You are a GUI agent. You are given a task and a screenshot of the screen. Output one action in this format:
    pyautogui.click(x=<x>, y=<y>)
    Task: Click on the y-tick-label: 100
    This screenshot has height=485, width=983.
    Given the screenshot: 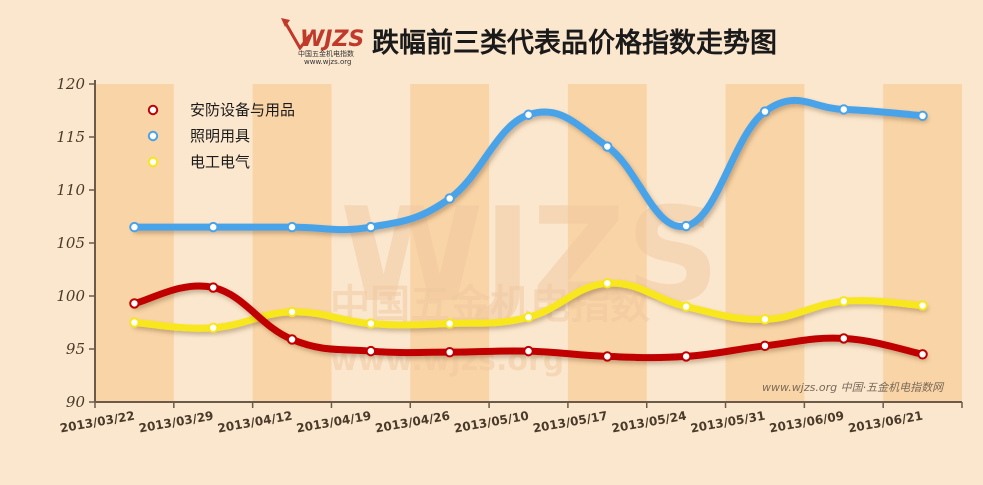 What is the action you would take?
    pyautogui.click(x=70, y=296)
    